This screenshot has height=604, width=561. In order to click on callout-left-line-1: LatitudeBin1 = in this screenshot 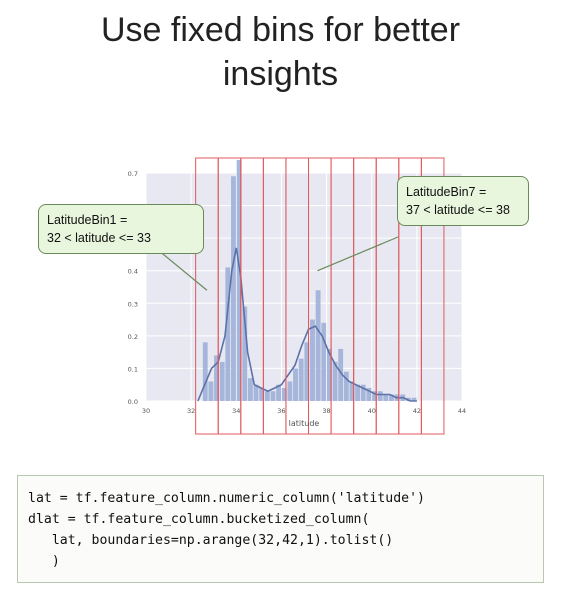, I will do `click(87, 220)`.